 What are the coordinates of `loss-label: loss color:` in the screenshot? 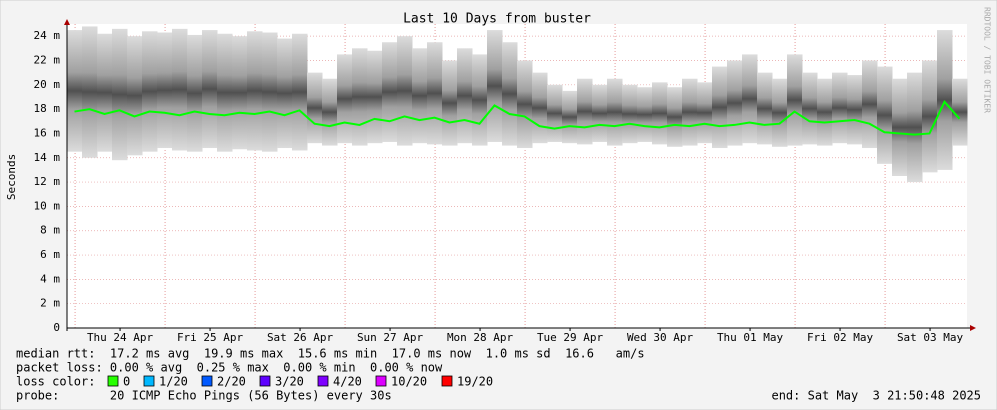 It's located at (55, 382).